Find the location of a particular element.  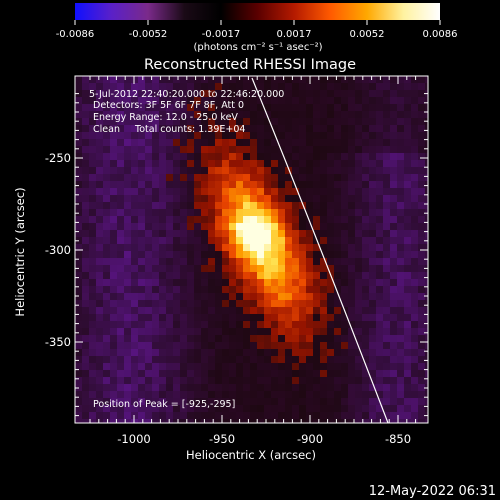

x-tick-label: -850 is located at coordinates (398, 439).